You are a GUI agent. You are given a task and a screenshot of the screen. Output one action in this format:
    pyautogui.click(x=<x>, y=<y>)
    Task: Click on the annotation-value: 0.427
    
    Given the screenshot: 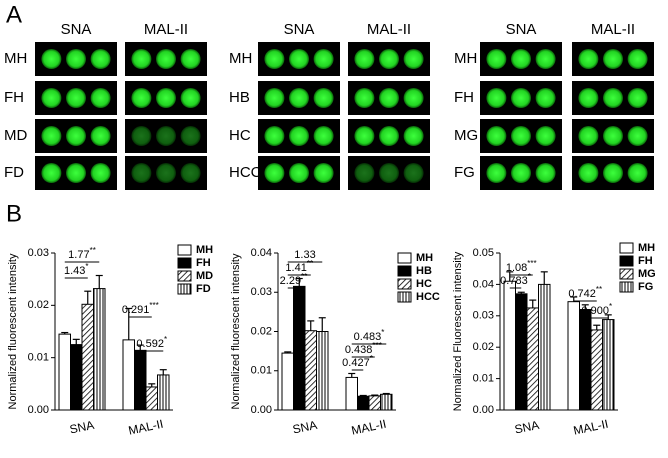 What is the action you would take?
    pyautogui.click(x=356, y=363)
    